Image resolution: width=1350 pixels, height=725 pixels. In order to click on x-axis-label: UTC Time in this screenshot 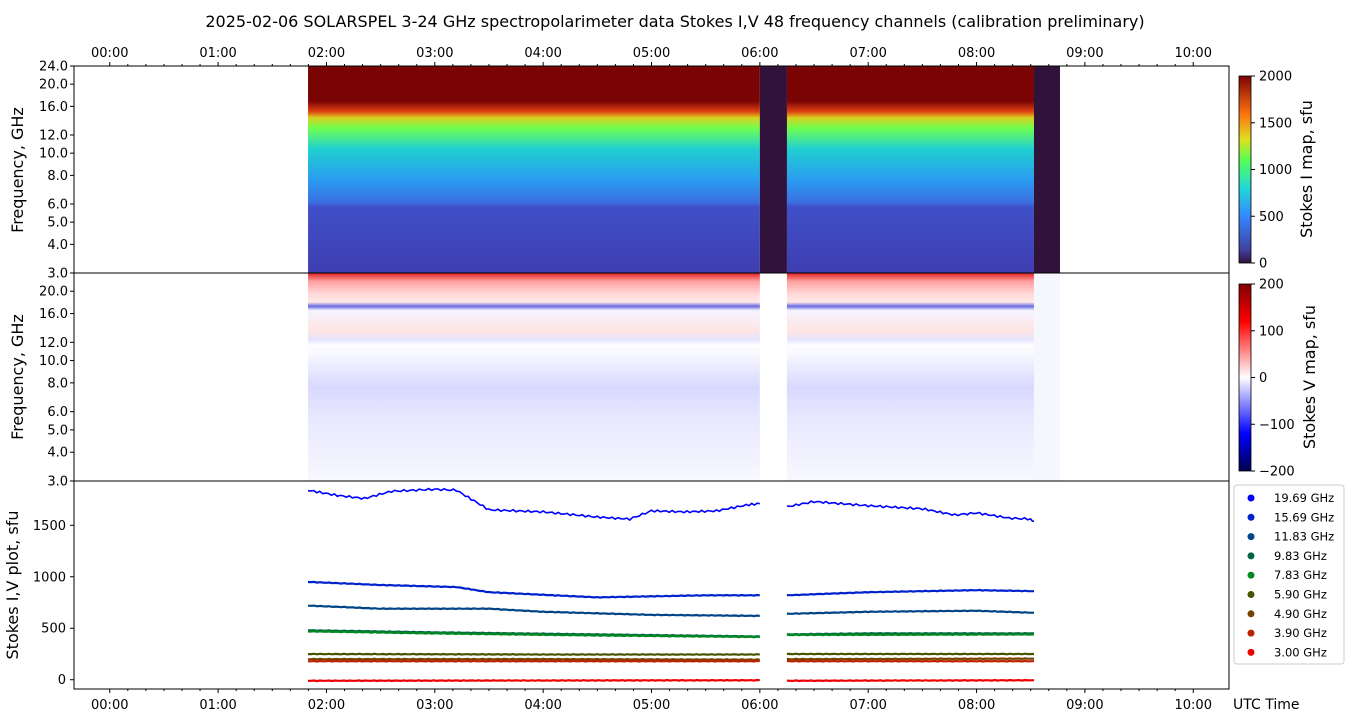, I will do `click(1266, 705)`.